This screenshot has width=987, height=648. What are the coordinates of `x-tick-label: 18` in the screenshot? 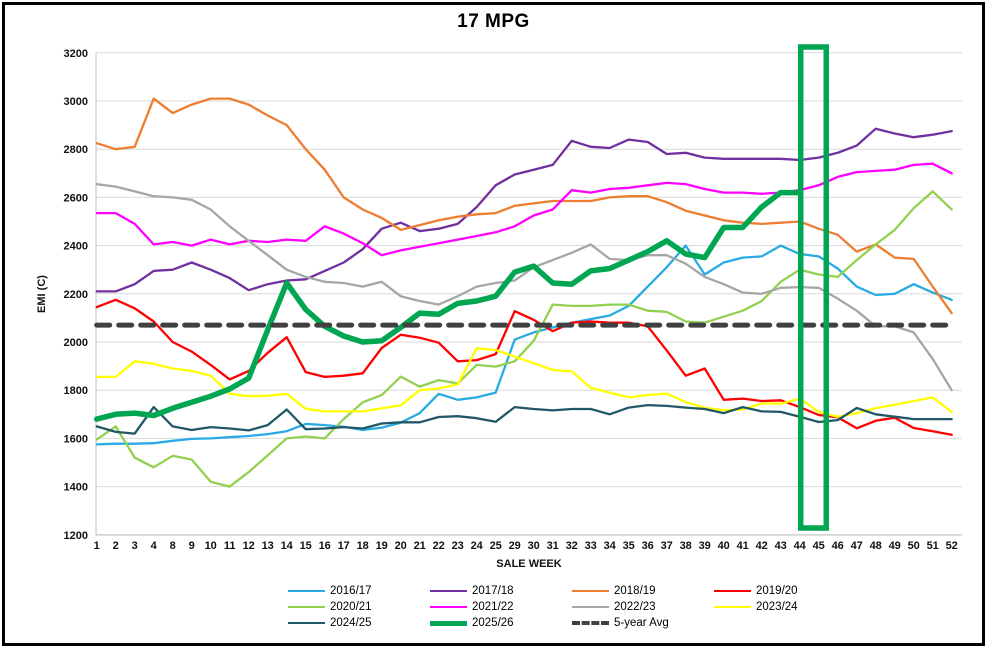 It's located at (363, 546).